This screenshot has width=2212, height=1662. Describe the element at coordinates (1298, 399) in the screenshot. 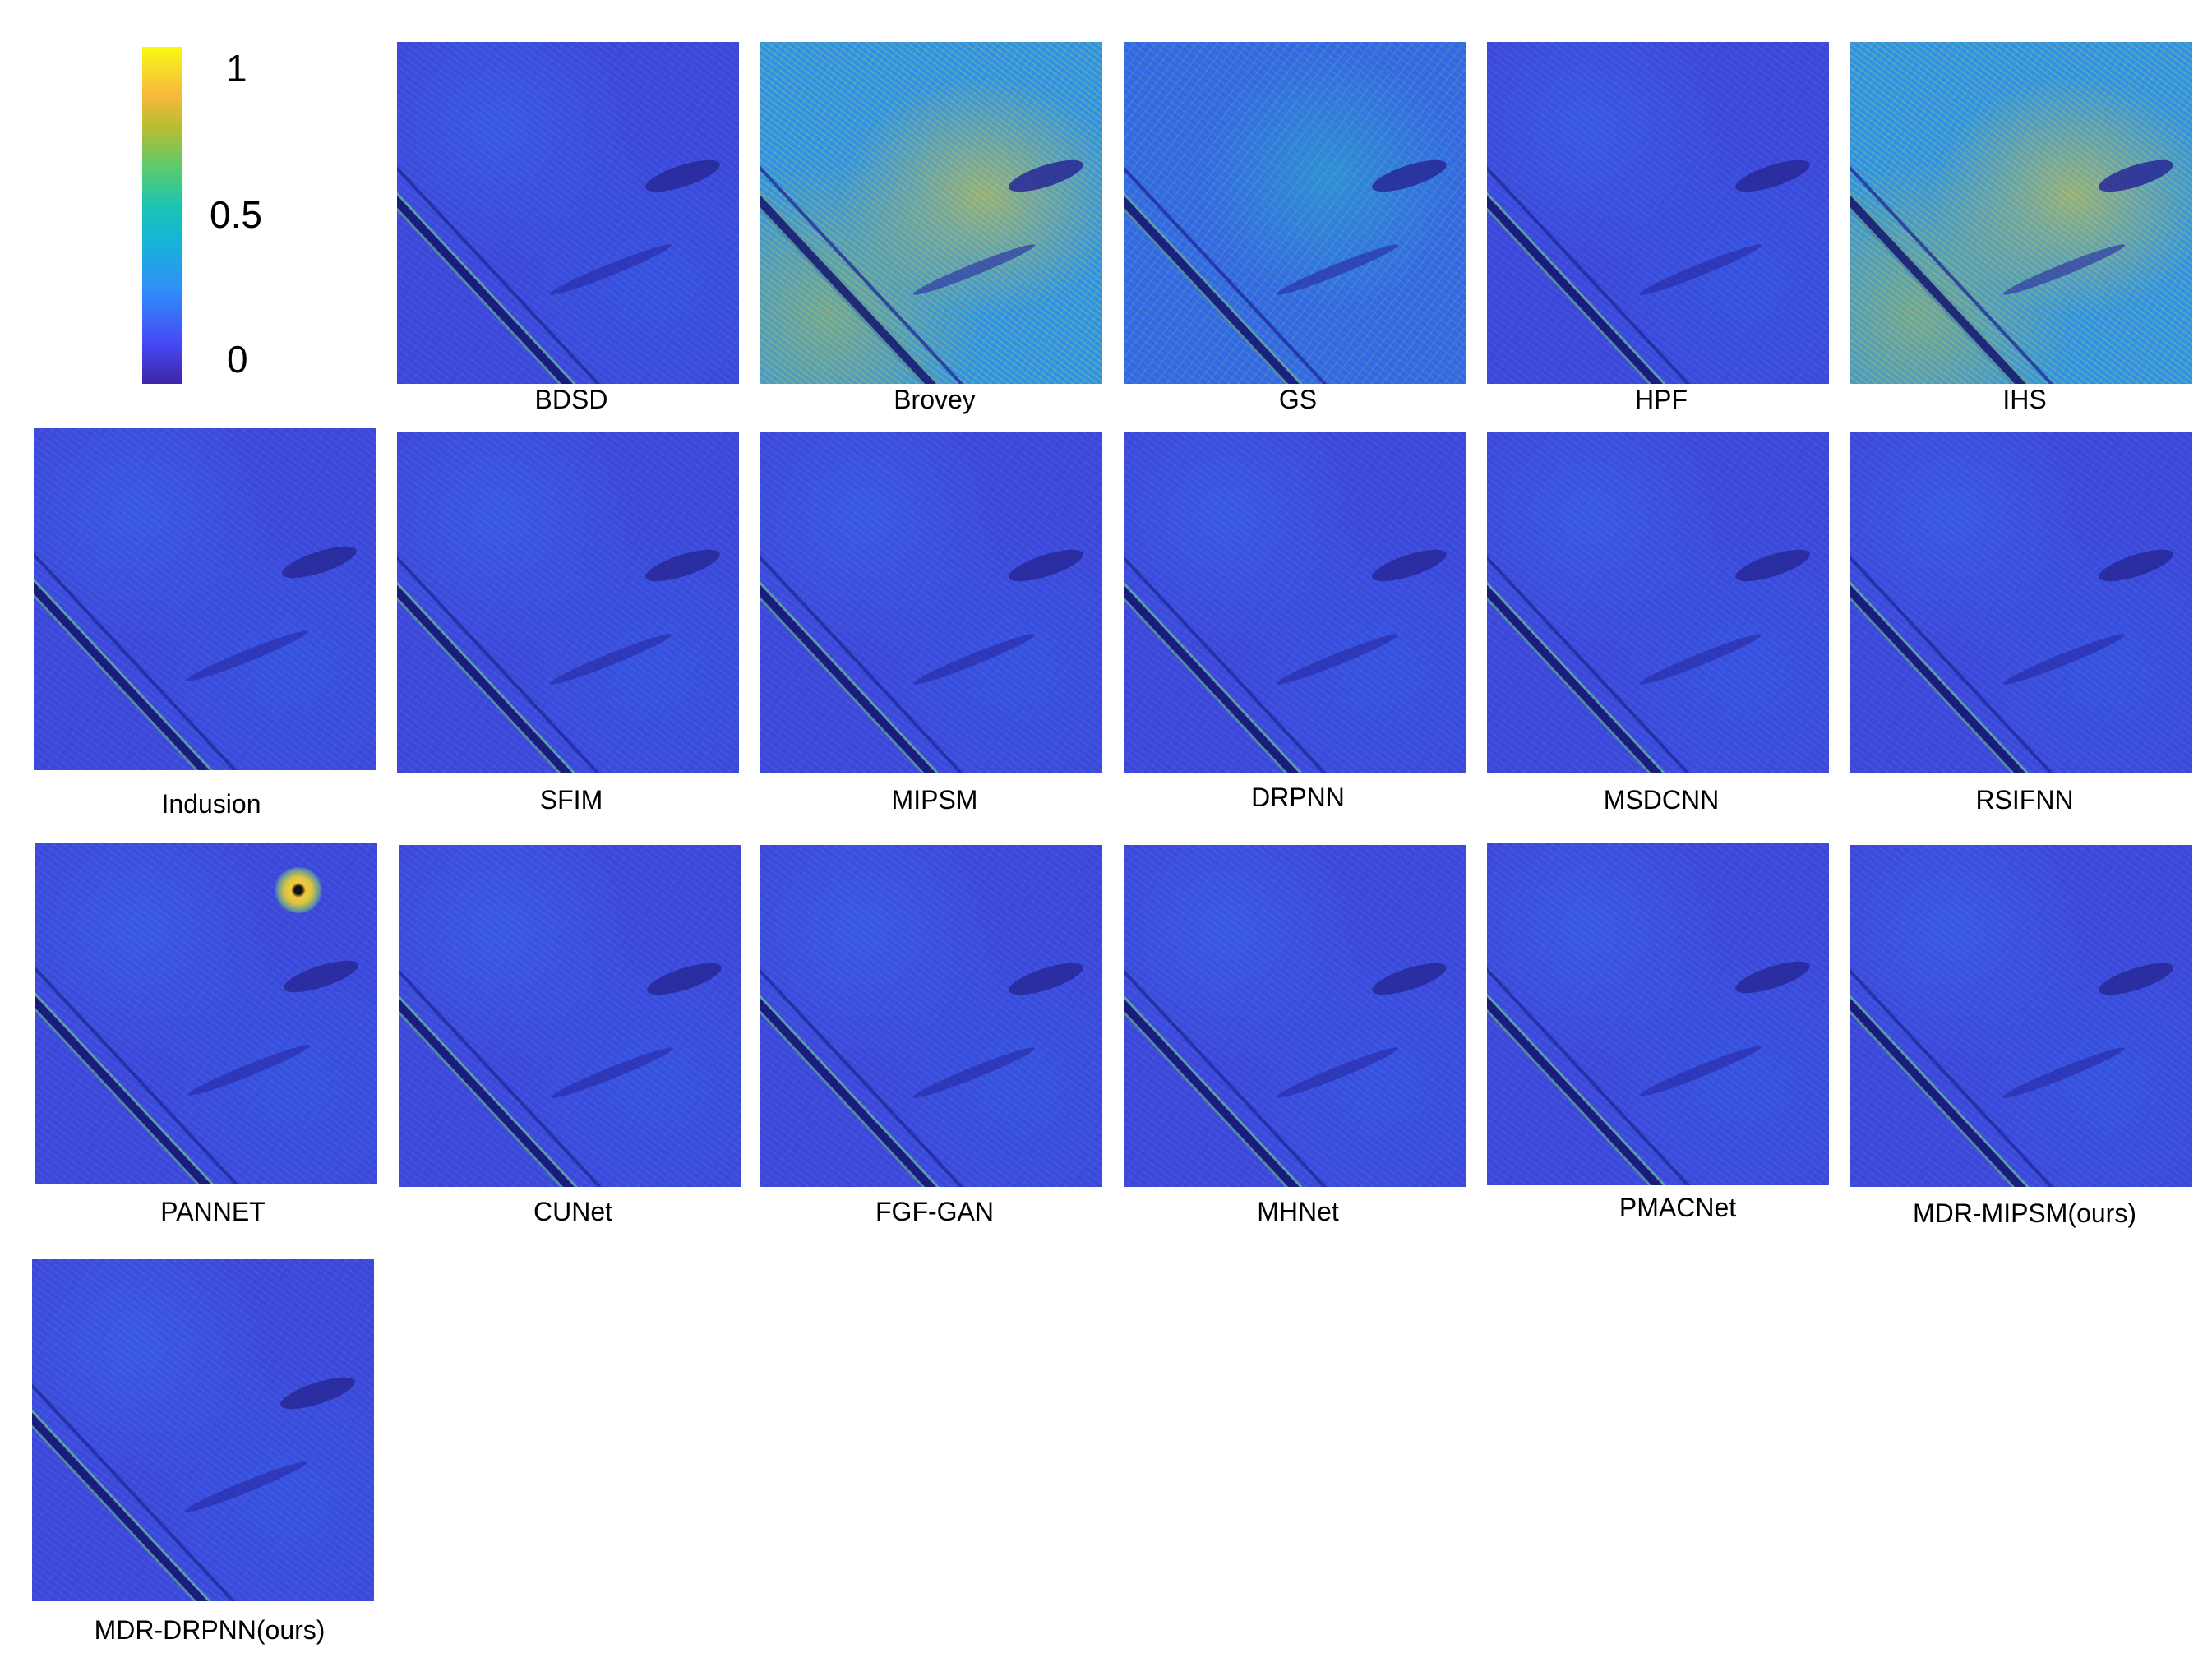

I see `panel-label-gs: GS` at that location.